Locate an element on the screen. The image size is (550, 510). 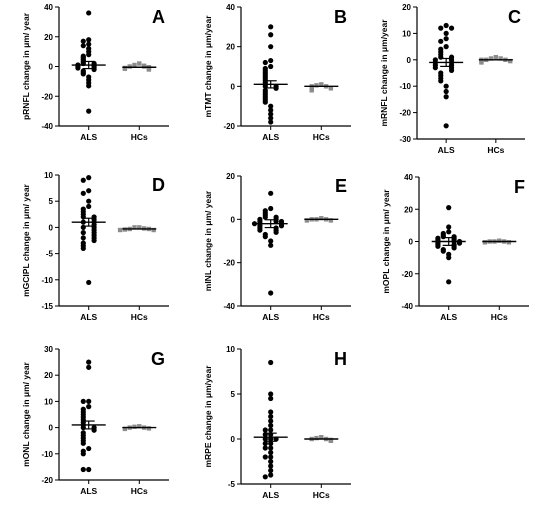
y-tick-label: -40 is located at coordinates (229, 306).